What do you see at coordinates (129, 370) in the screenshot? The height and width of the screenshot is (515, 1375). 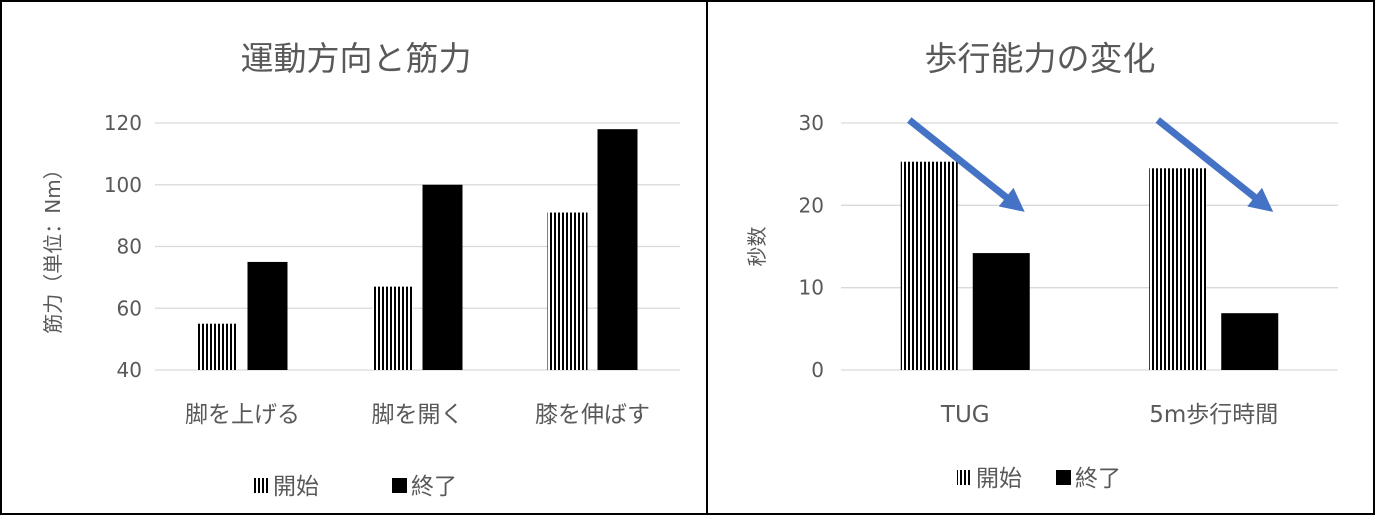 I see `y-tick-label: 40` at bounding box center [129, 370].